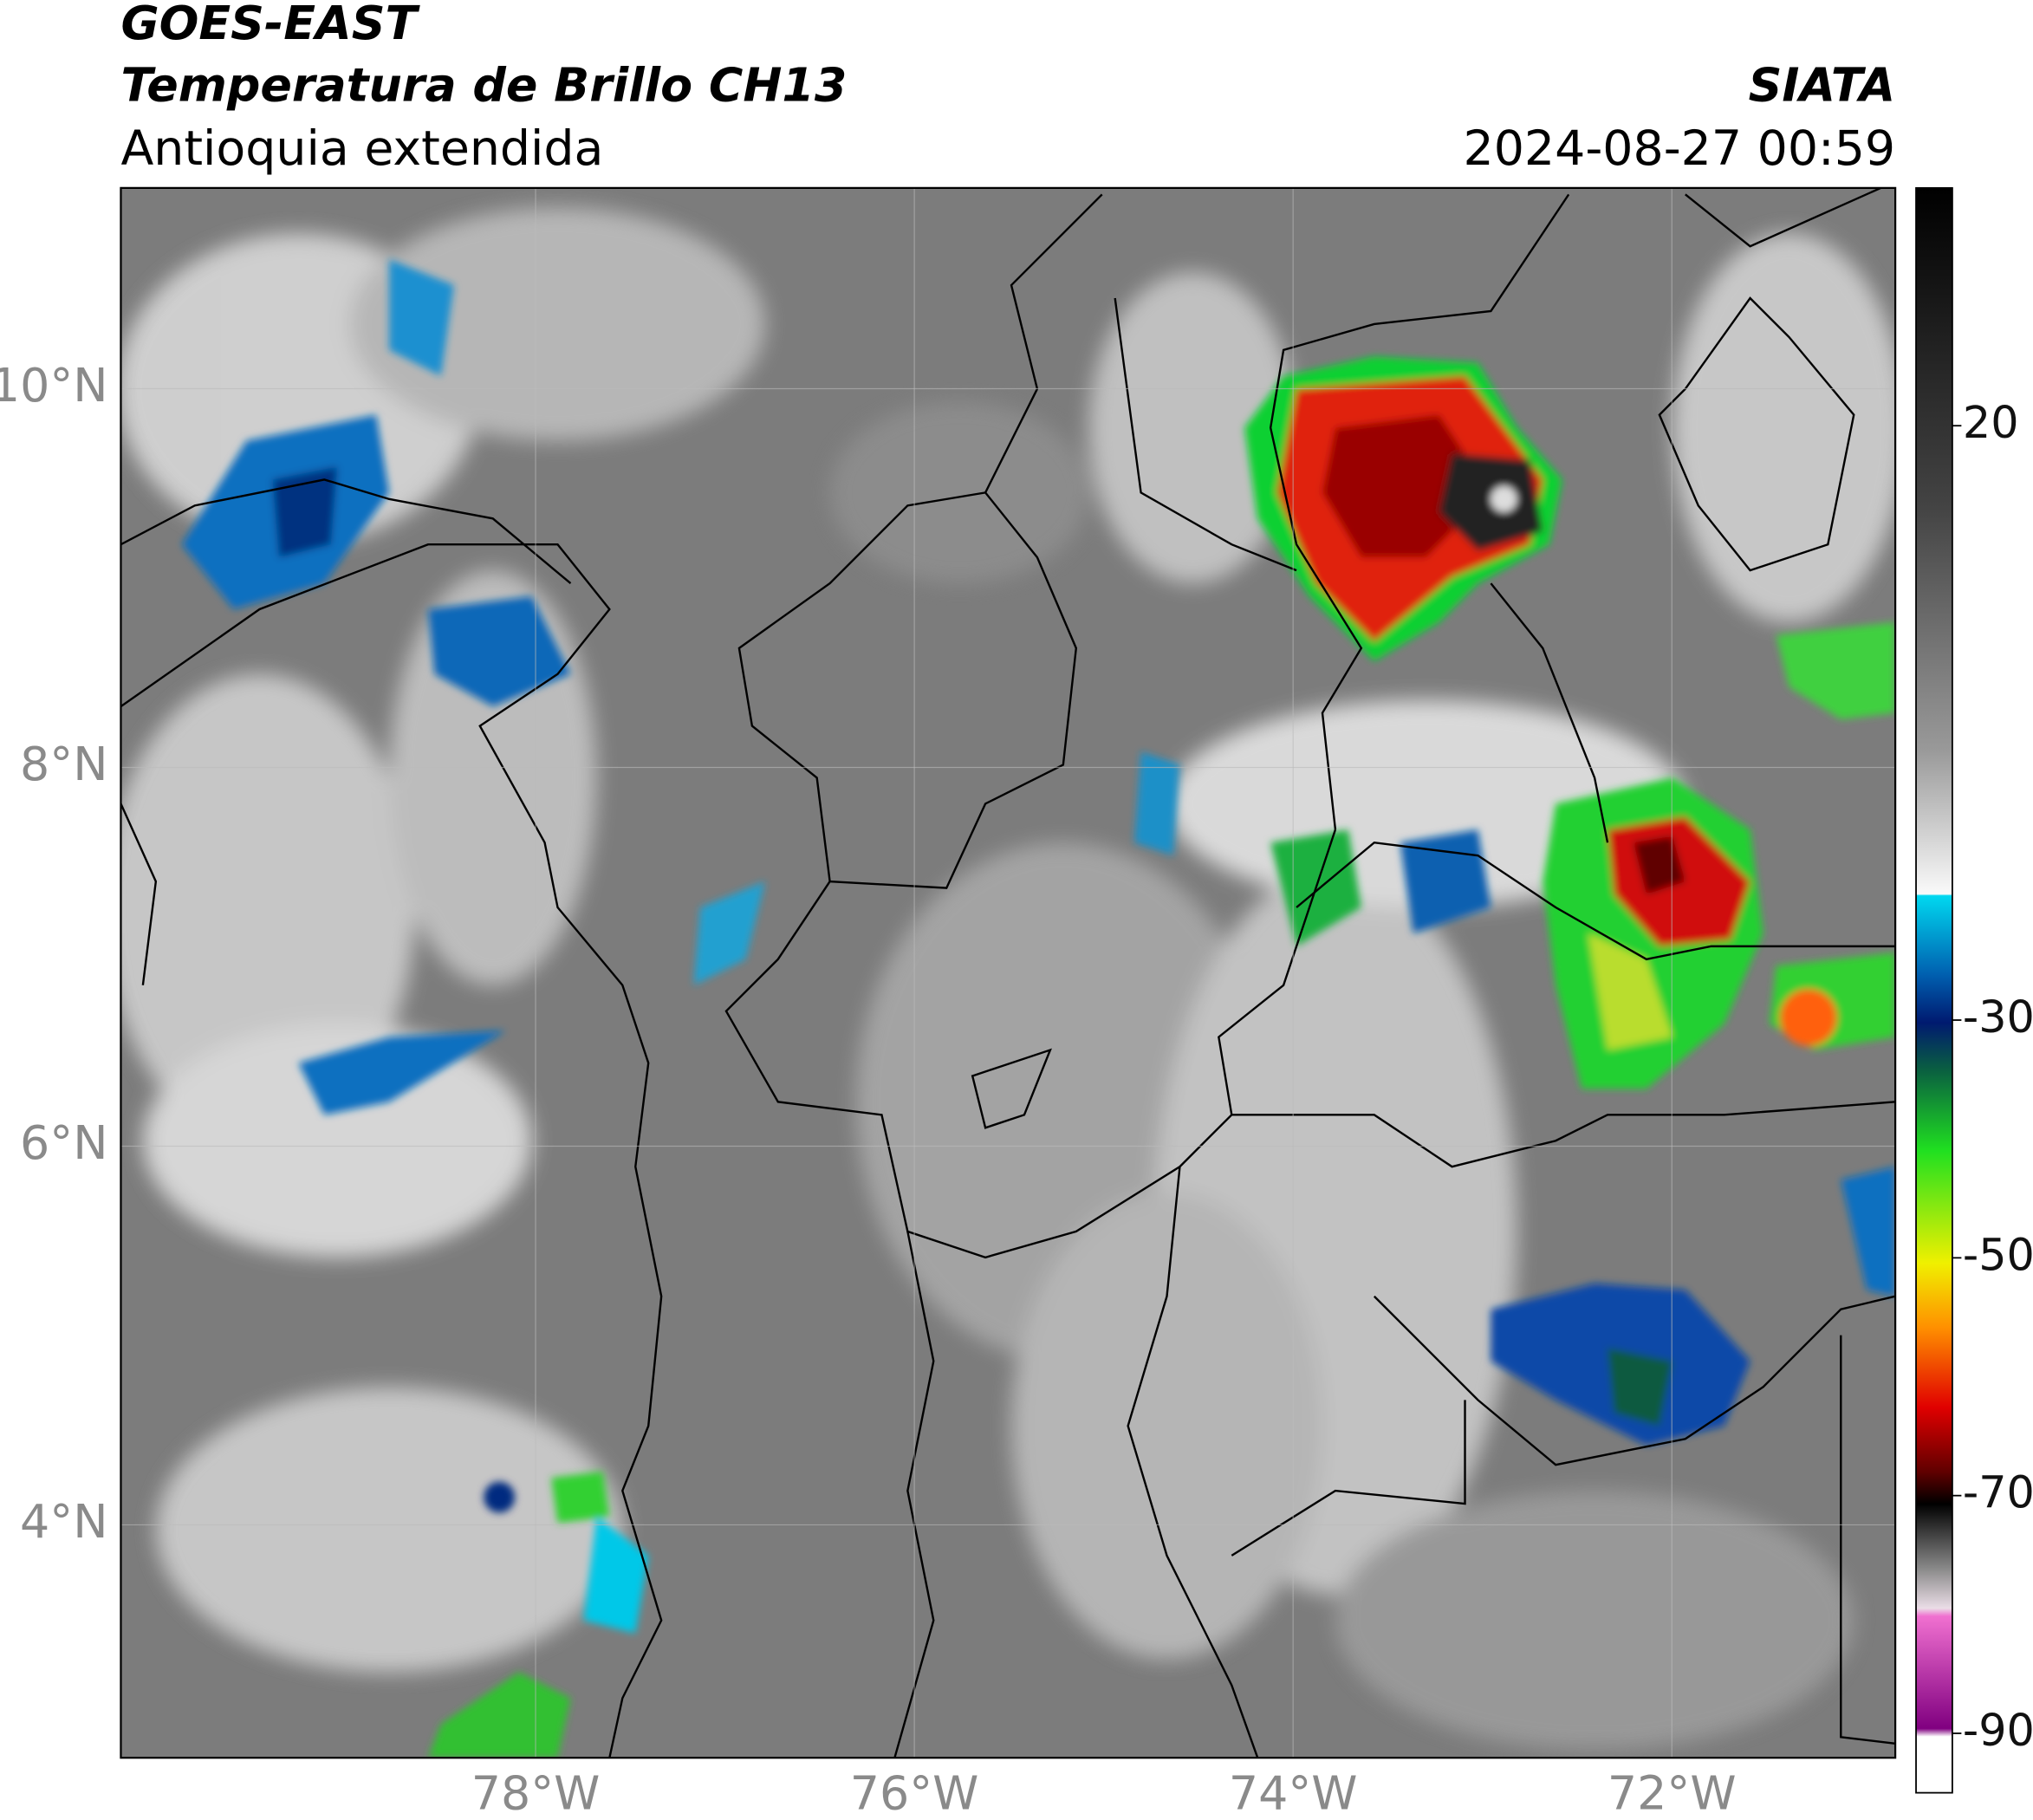  Describe the element at coordinates (1991, 422) in the screenshot. I see `colorbar-tick-label: 20` at that location.